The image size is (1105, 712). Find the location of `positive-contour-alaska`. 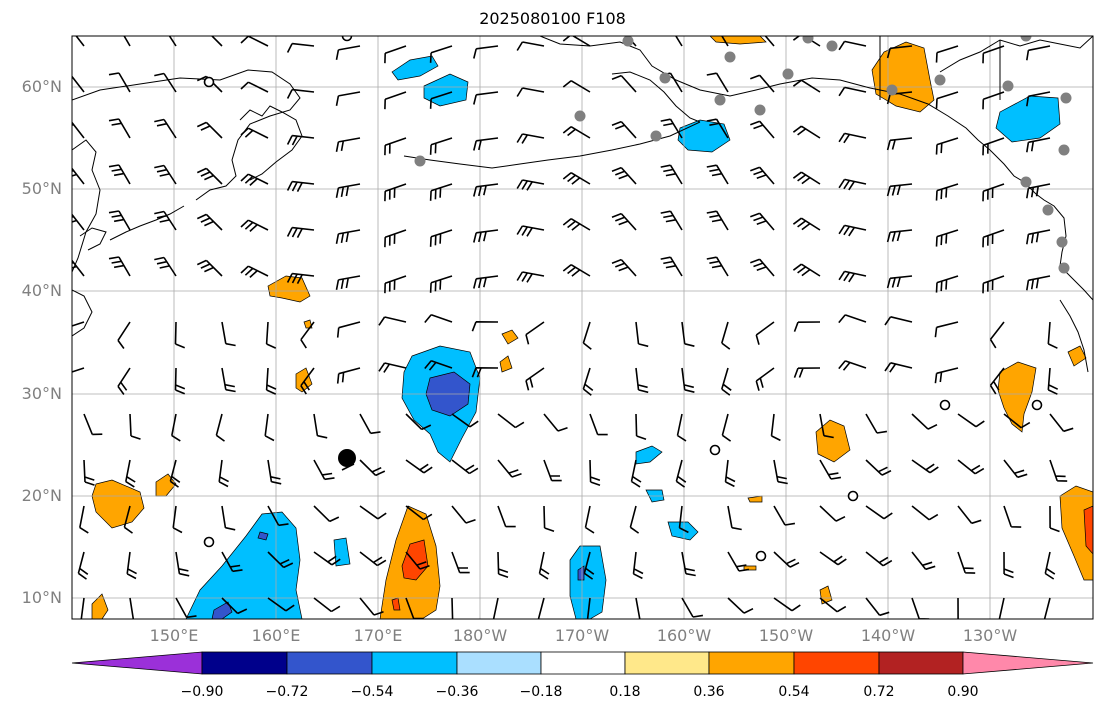

positive-contour-alaska is located at coordinates (903, 77).